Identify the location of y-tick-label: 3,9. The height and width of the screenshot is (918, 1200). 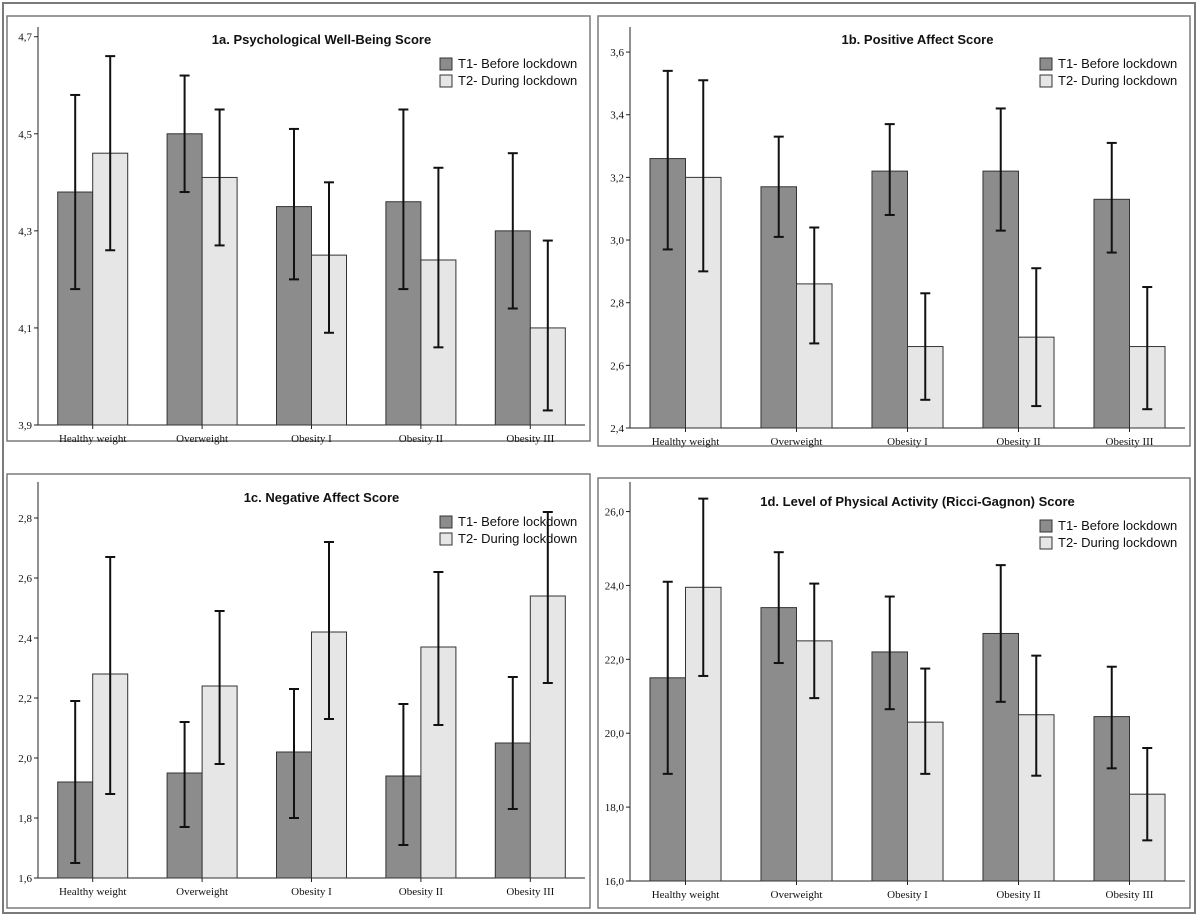
(25, 426).